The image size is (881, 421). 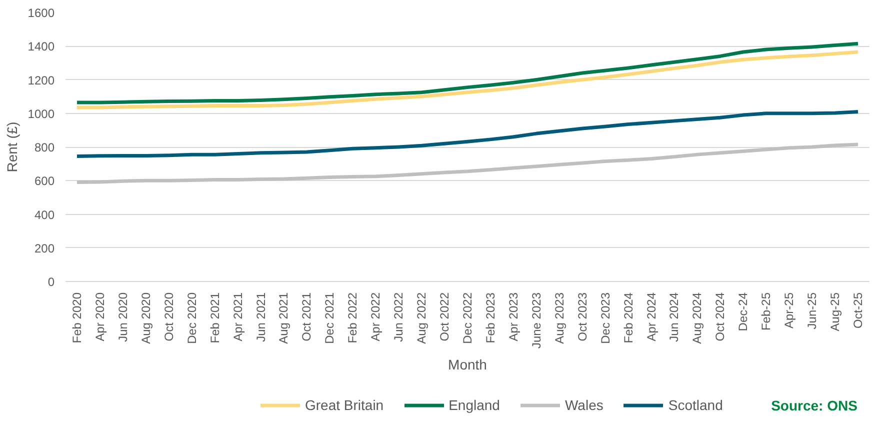 What do you see at coordinates (329, 318) in the screenshot?
I see `x-tick-label: Dec 2021` at bounding box center [329, 318].